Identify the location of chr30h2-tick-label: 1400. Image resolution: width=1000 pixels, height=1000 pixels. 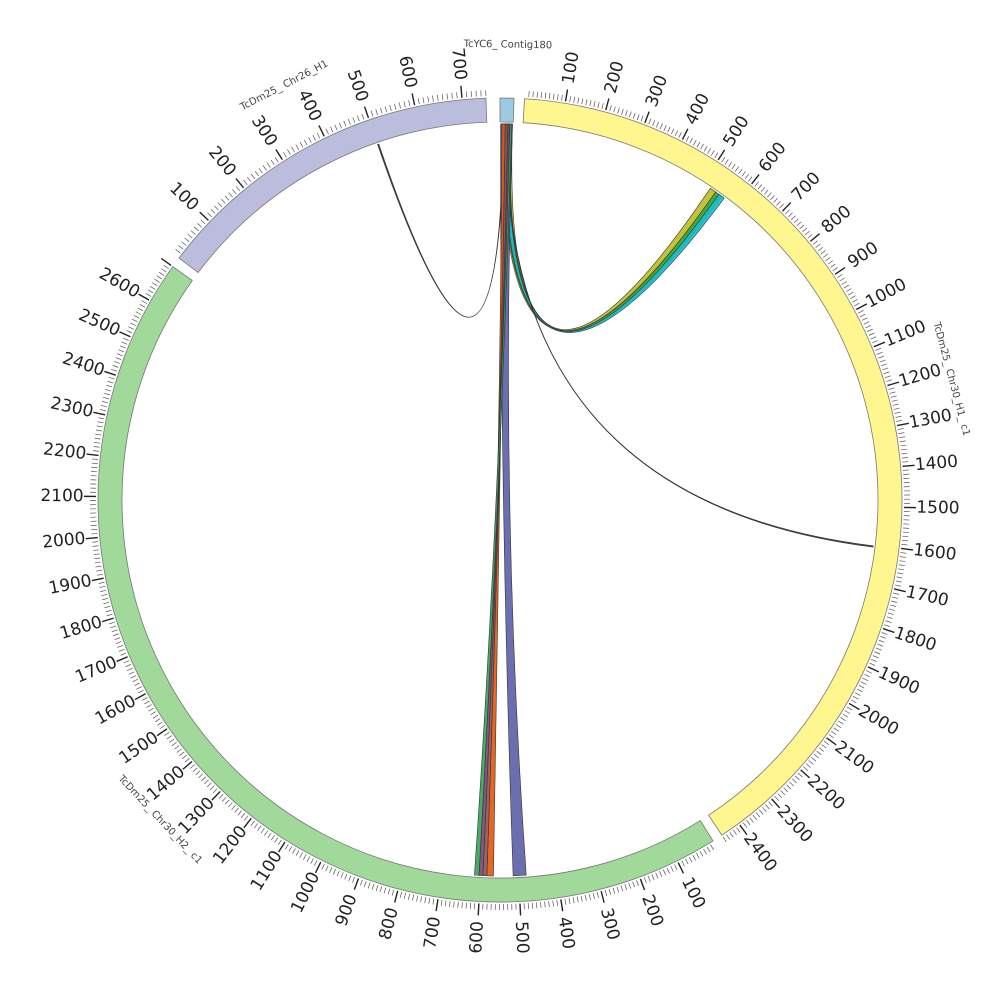
(166, 783).